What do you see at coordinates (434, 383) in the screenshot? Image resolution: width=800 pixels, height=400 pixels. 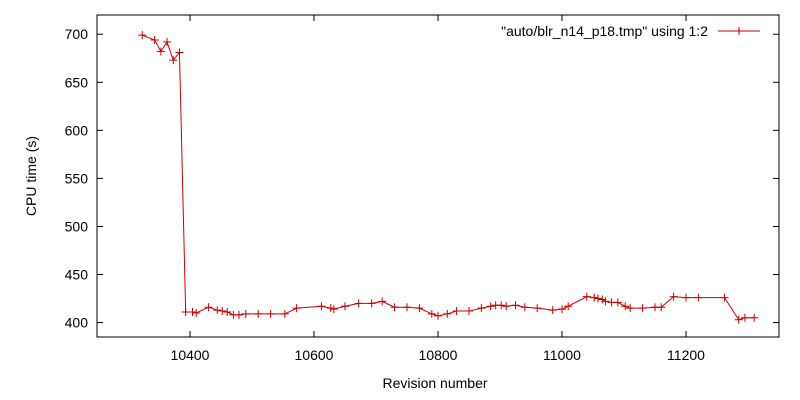 I see `x-axis-label: Revision number` at bounding box center [434, 383].